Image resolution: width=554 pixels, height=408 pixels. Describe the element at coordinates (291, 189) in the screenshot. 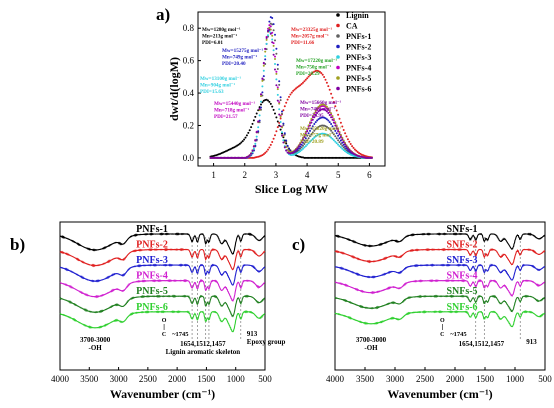

I see `panel-a-xlabel: Slice Log MW` at that location.